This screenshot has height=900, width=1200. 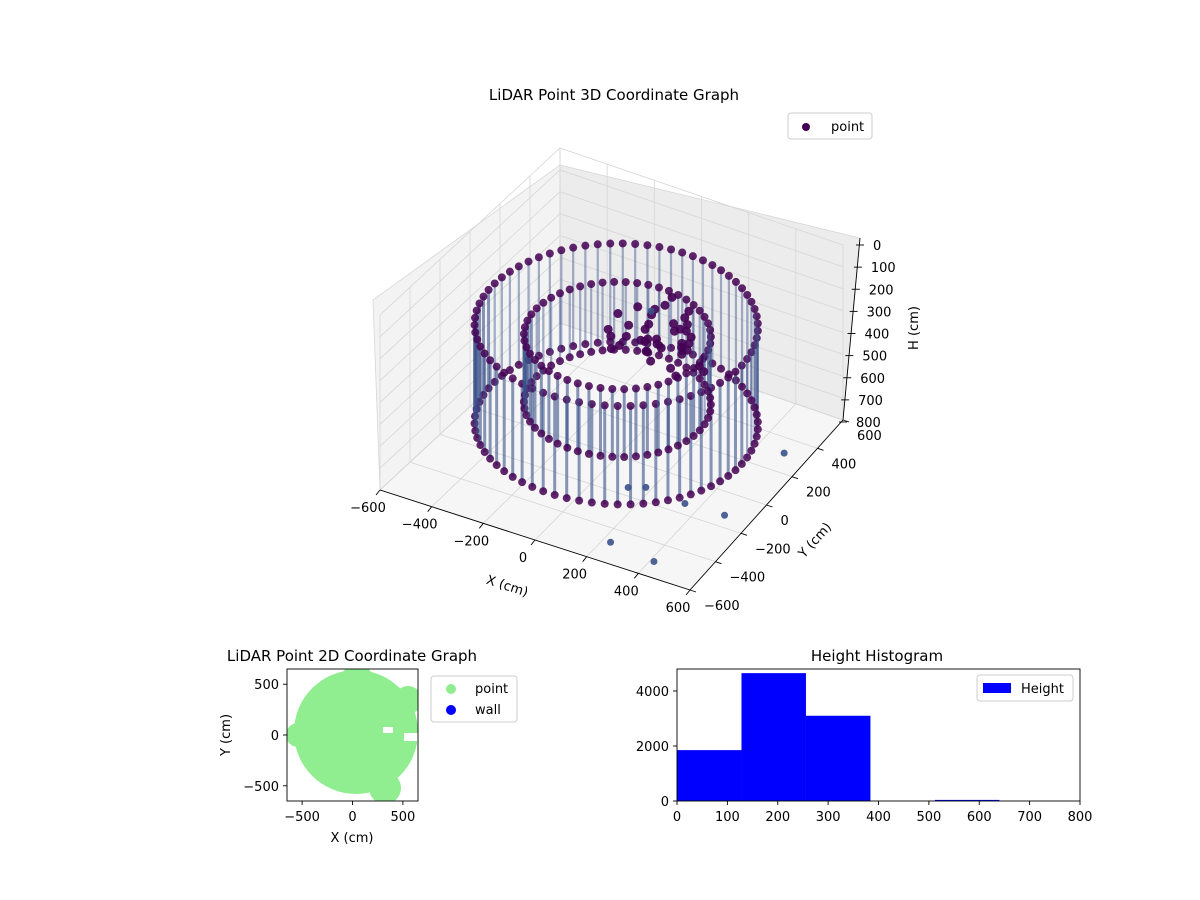 I want to click on point-cloud-2d-bump-top, so click(x=357, y=682).